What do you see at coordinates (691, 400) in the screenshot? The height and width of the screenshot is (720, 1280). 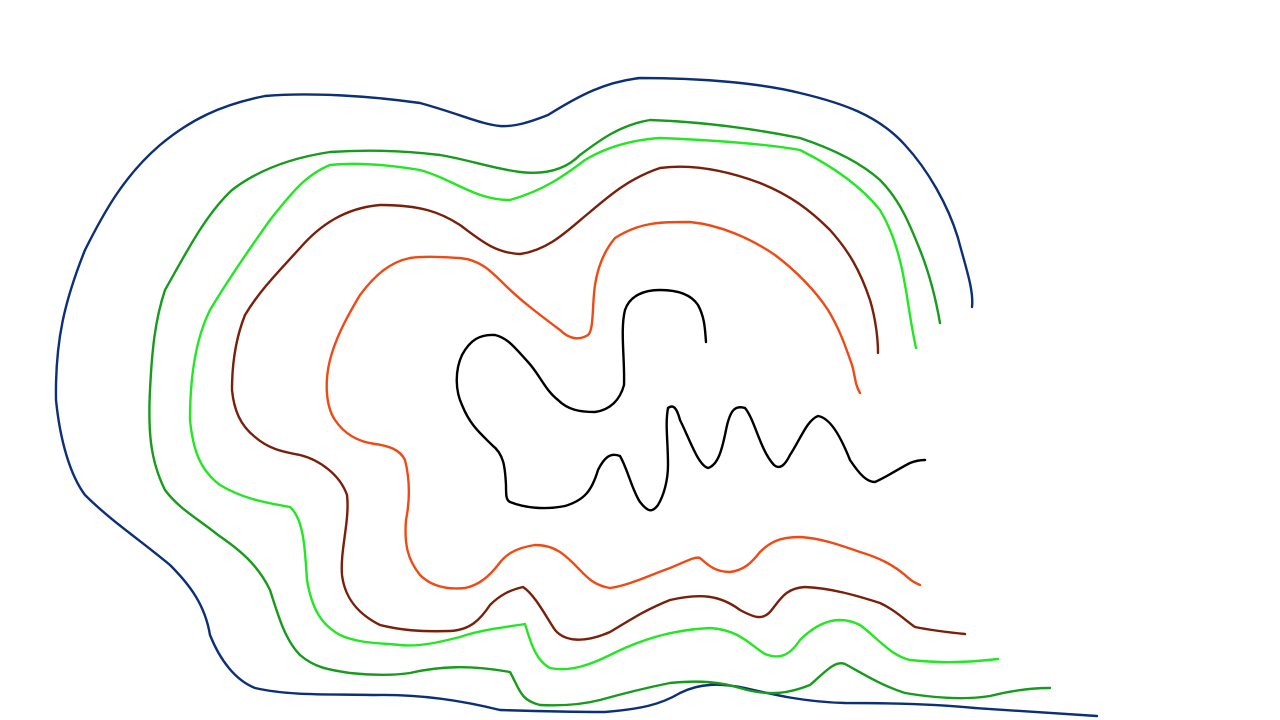 I see `black-inner-squiggle-line` at bounding box center [691, 400].